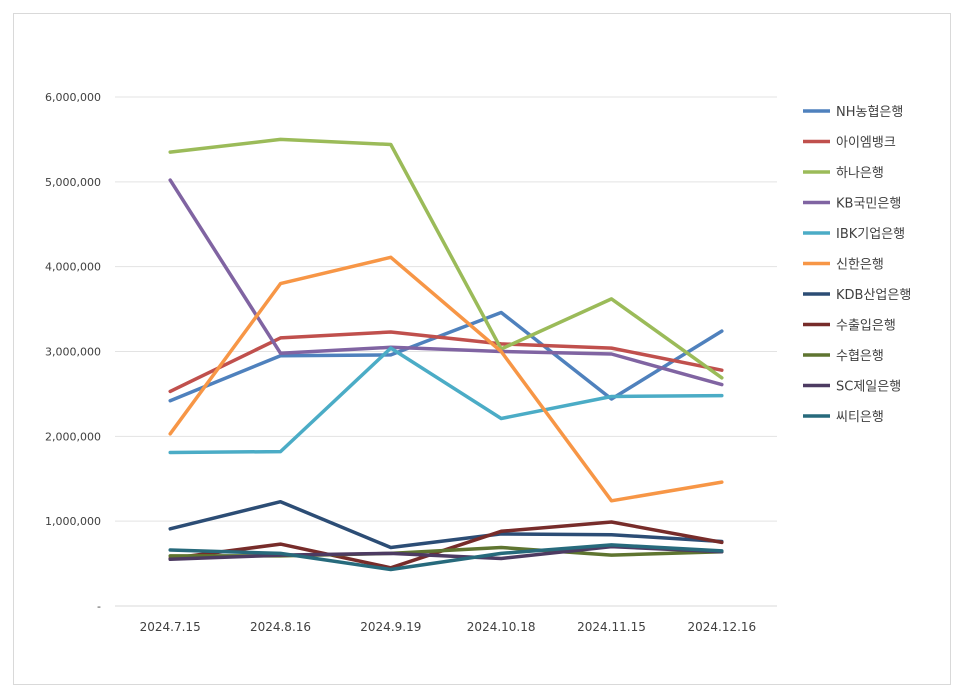 This screenshot has width=966, height=698. I want to click on legend-label: 수협은행, so click(860, 356).